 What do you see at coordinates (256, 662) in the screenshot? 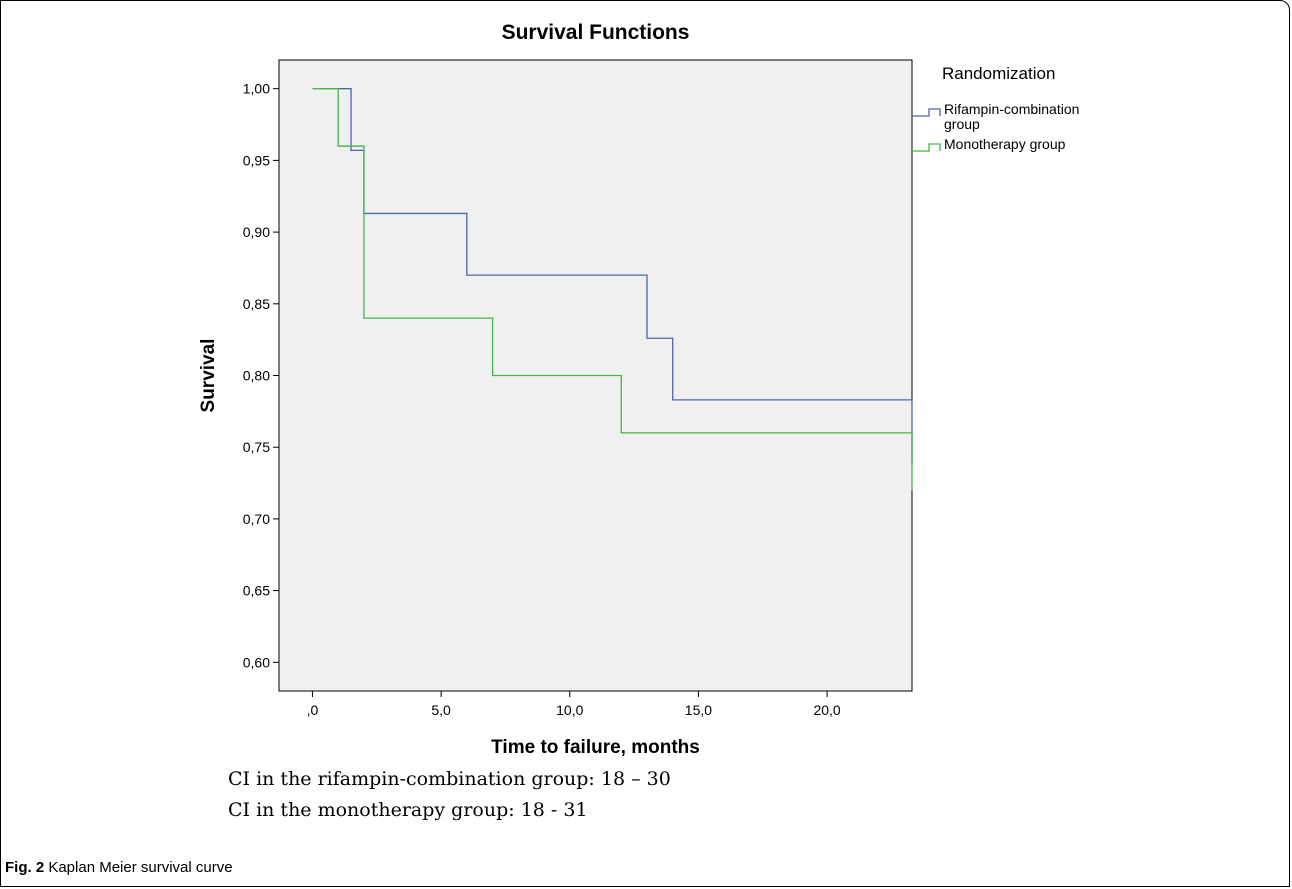
I see `y-tick-label: 0,60` at bounding box center [256, 662].